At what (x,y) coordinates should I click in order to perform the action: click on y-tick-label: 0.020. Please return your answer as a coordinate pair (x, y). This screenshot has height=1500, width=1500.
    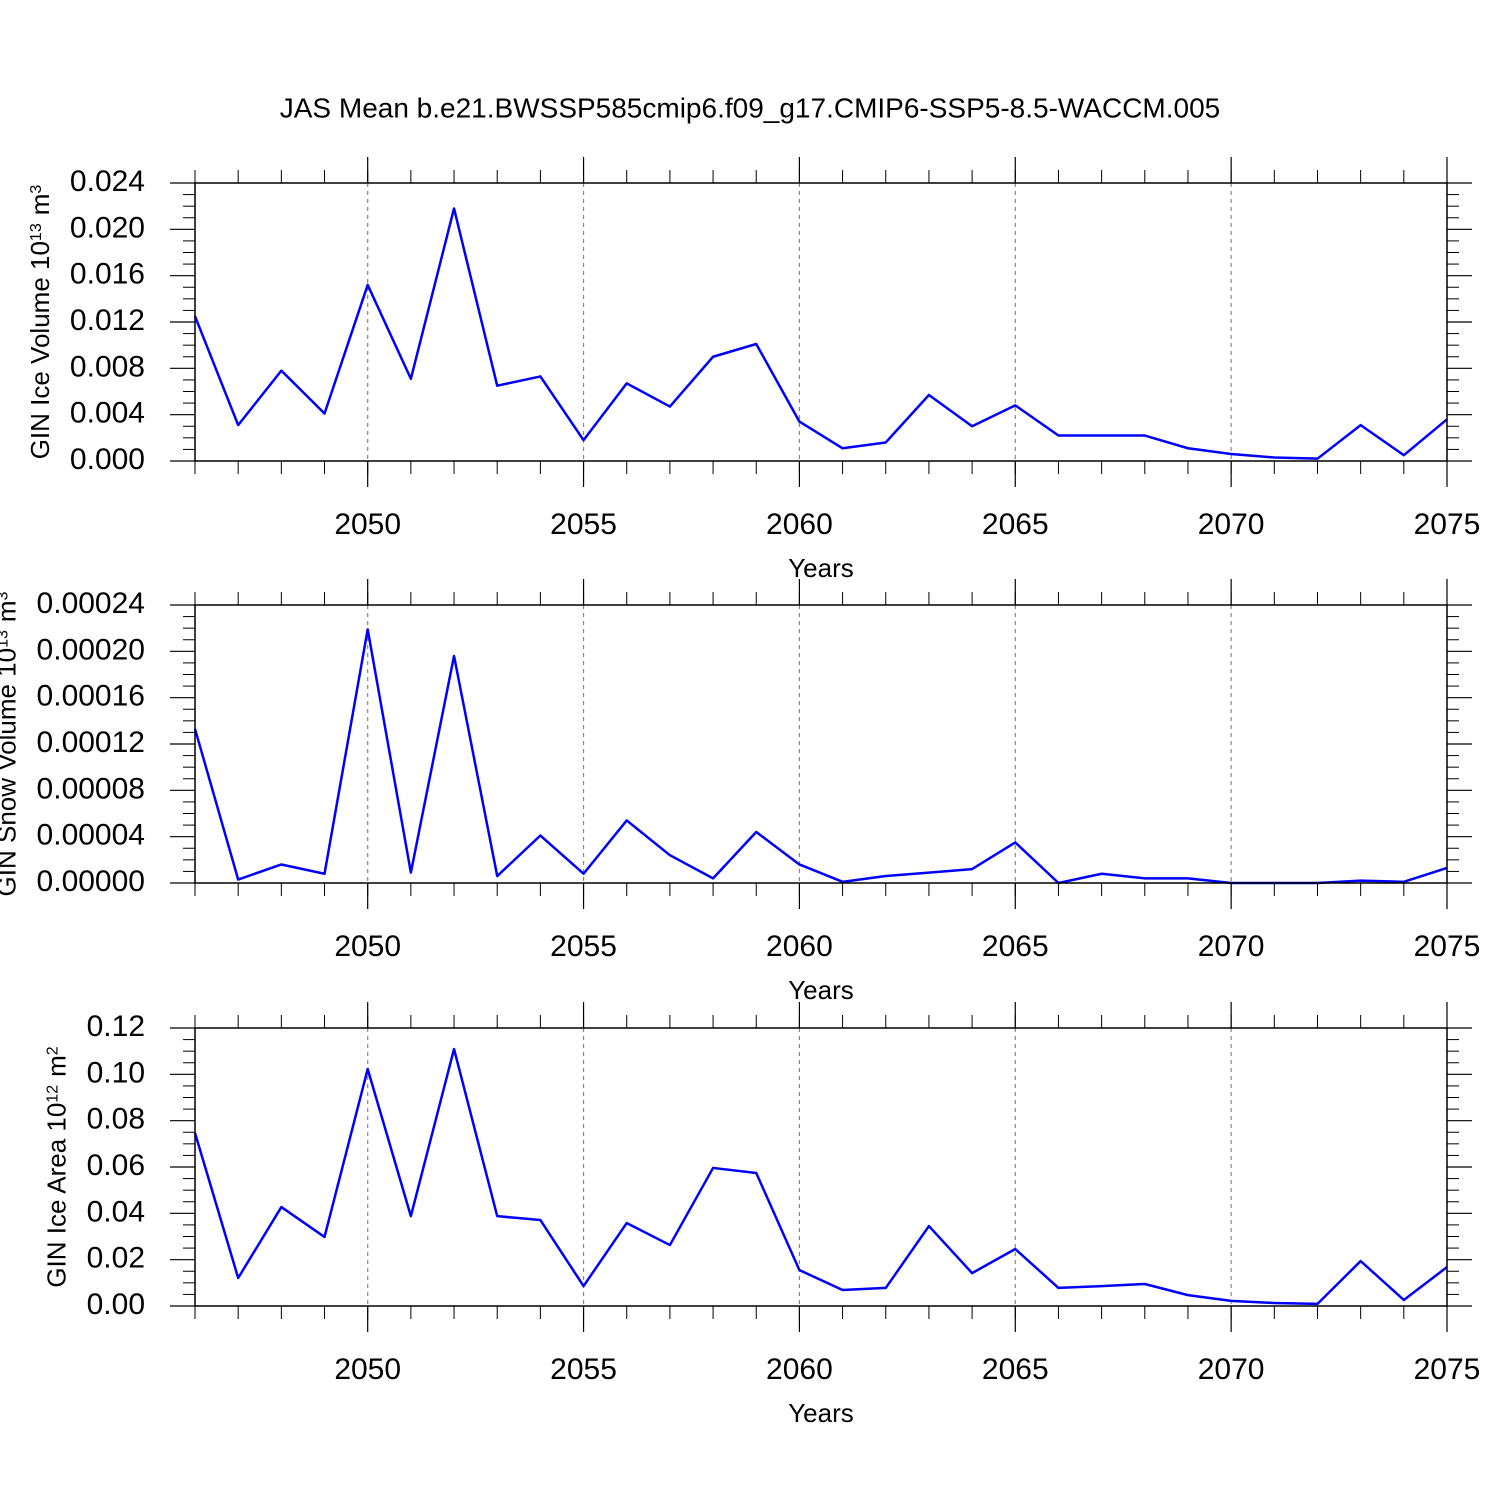
    Looking at the image, I should click on (107, 227).